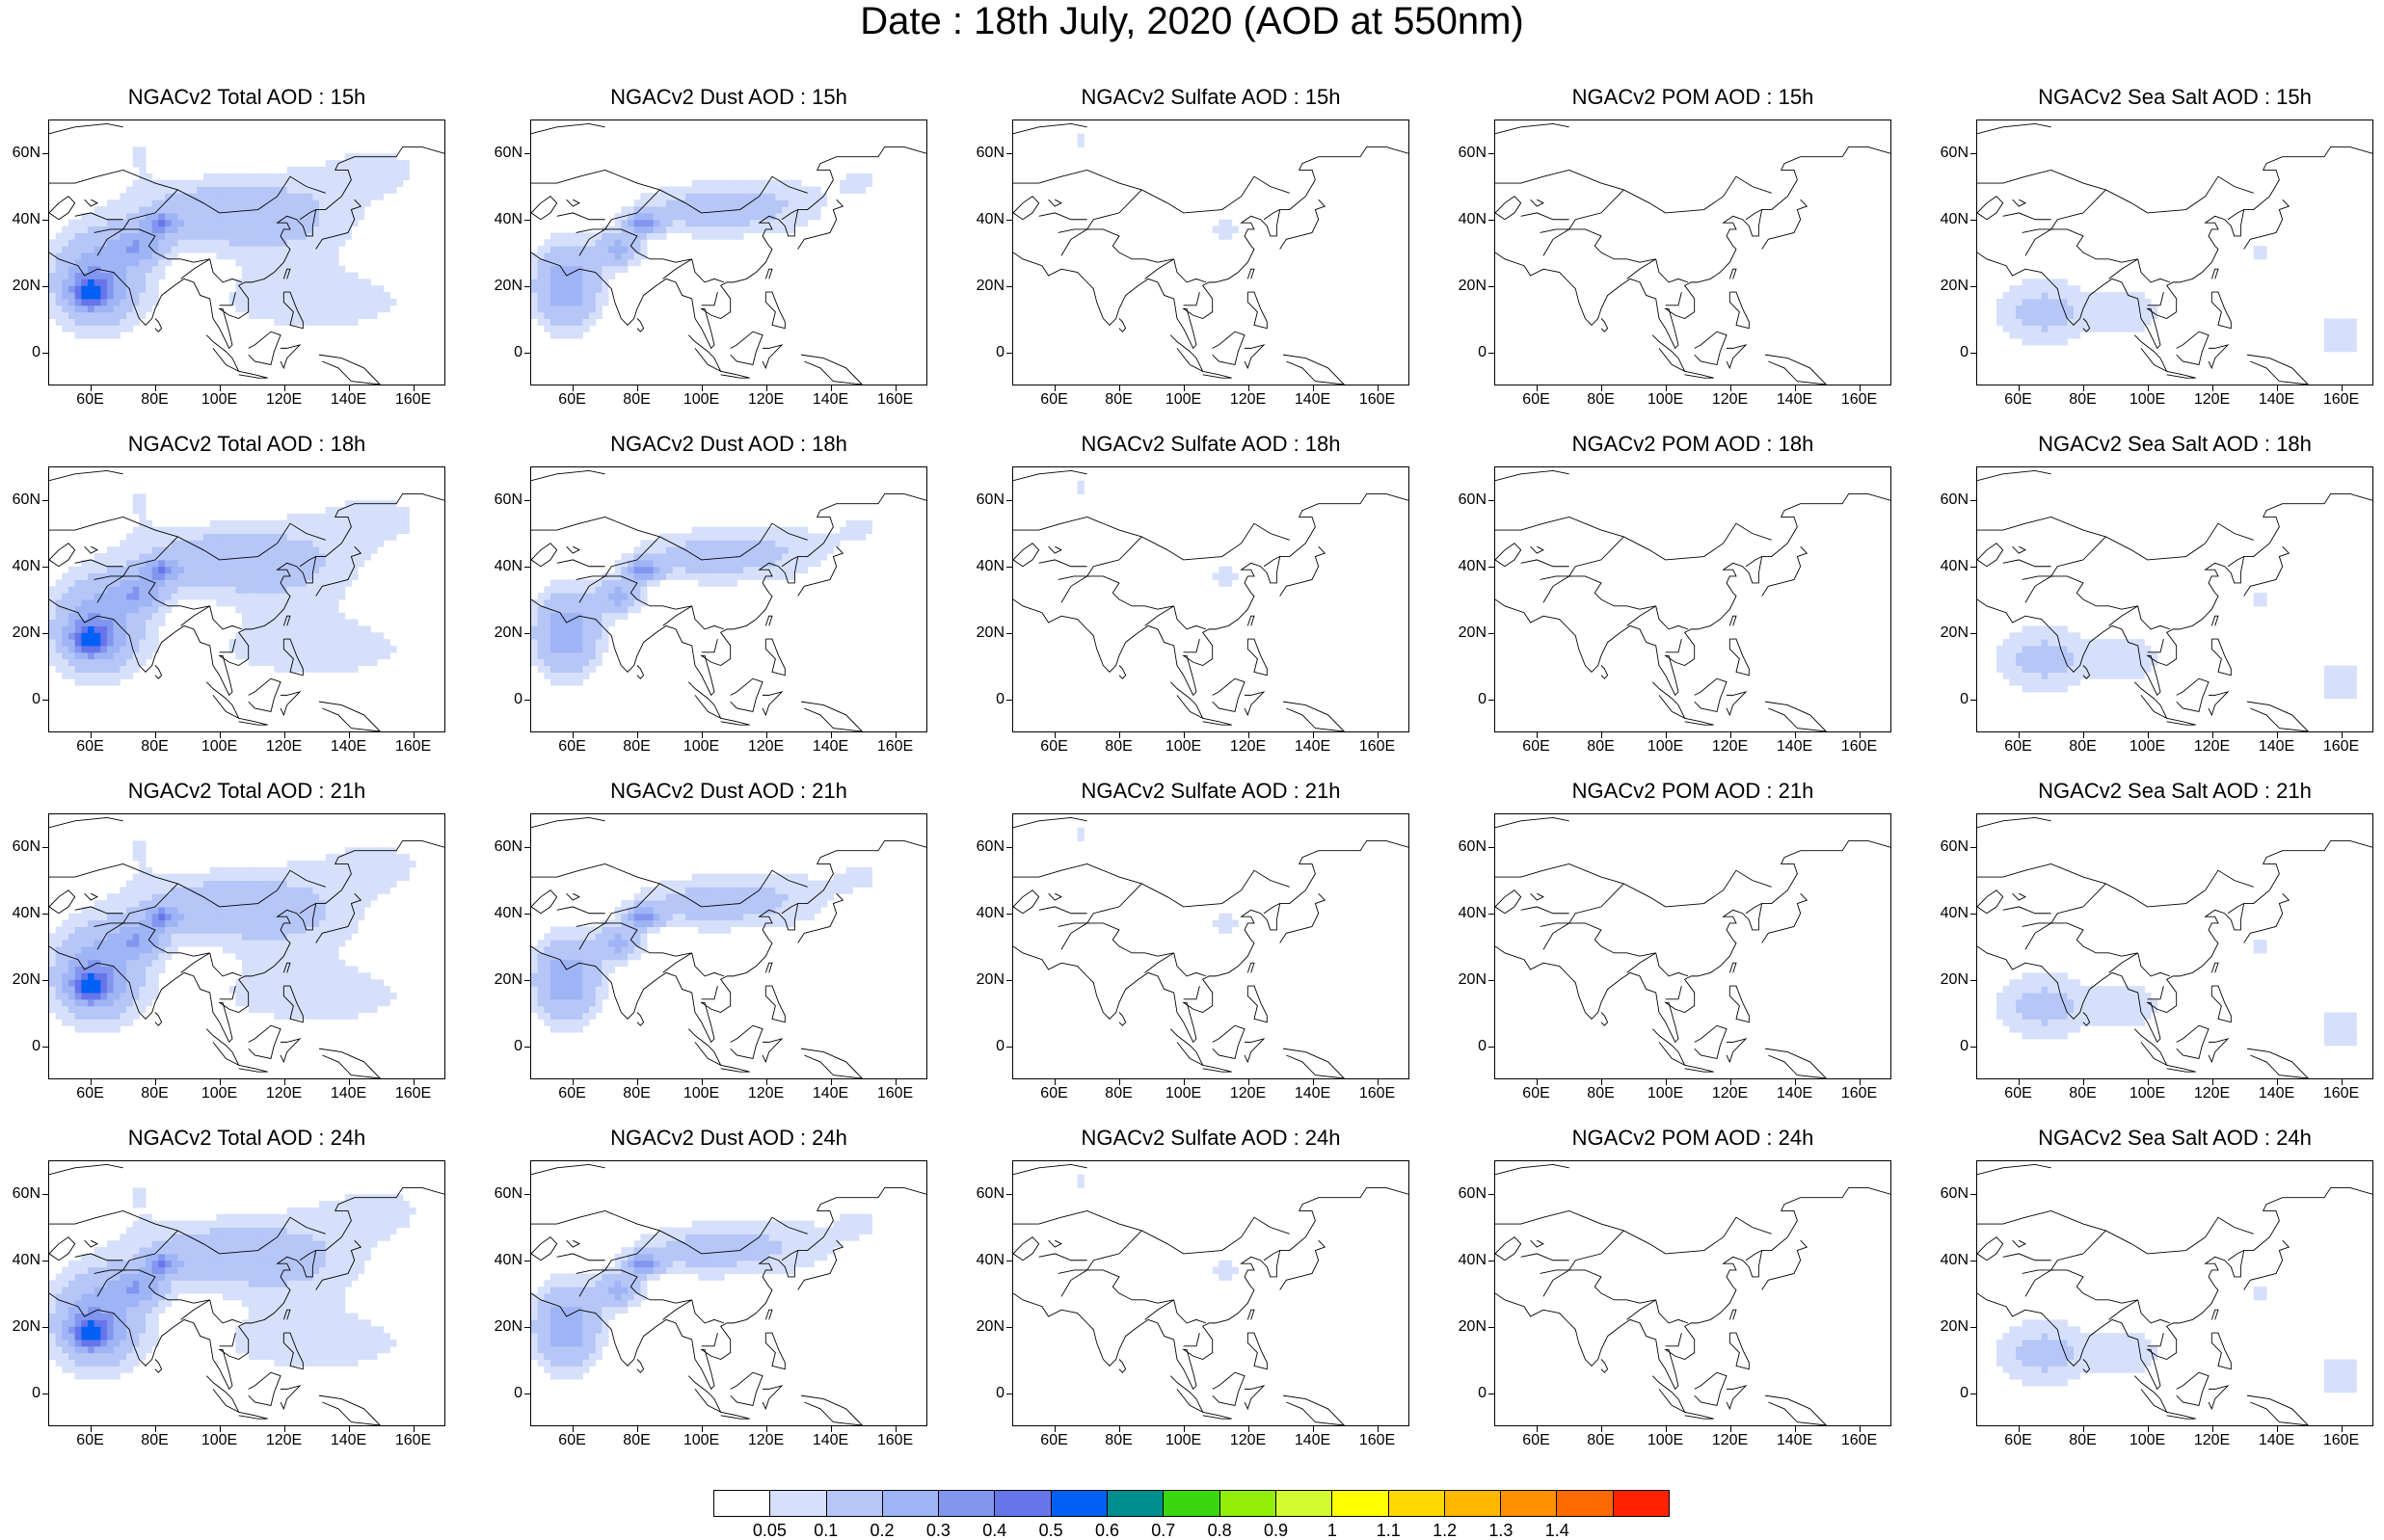 The image size is (2384, 1540). I want to click on panel-title: NGACv2 POM AOD : 24h, so click(1692, 1139).